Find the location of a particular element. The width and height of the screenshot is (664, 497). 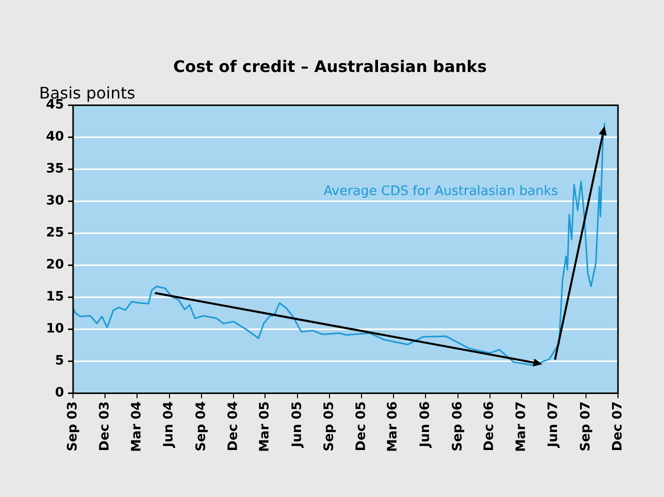

y-tick-label: 5 is located at coordinates (59, 361).